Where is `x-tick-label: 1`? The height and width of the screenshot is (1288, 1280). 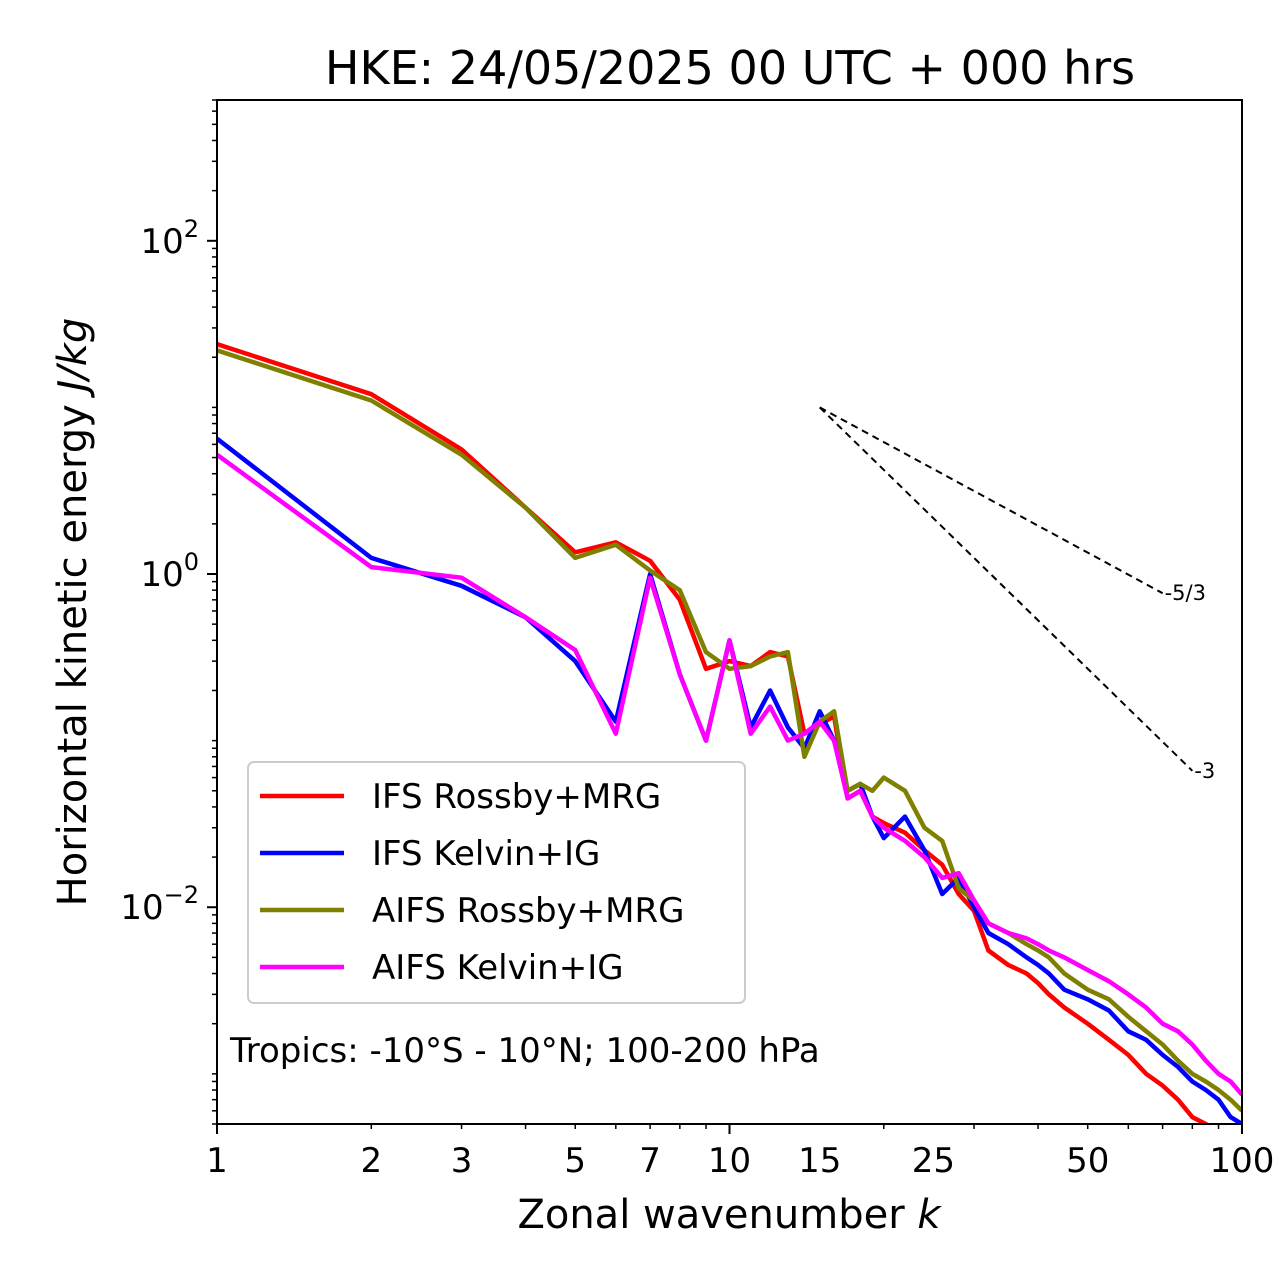 x-tick-label: 1 is located at coordinates (217, 1161).